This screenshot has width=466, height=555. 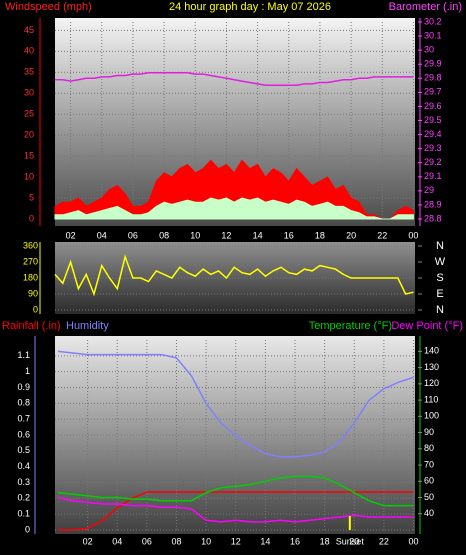 I want to click on area, so click(x=234, y=208).